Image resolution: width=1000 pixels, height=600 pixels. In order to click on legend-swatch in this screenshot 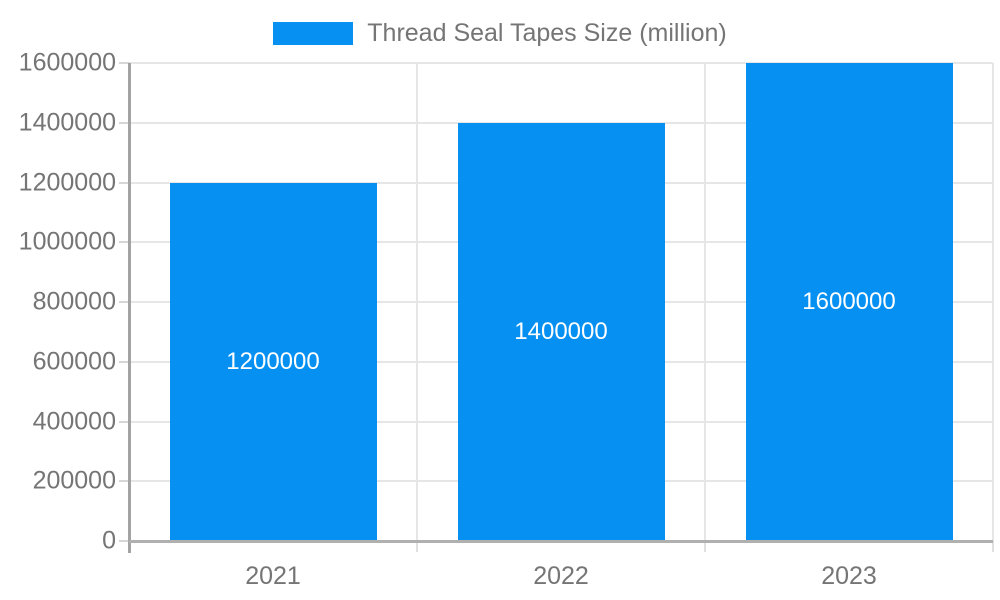, I will do `click(313, 33)`.